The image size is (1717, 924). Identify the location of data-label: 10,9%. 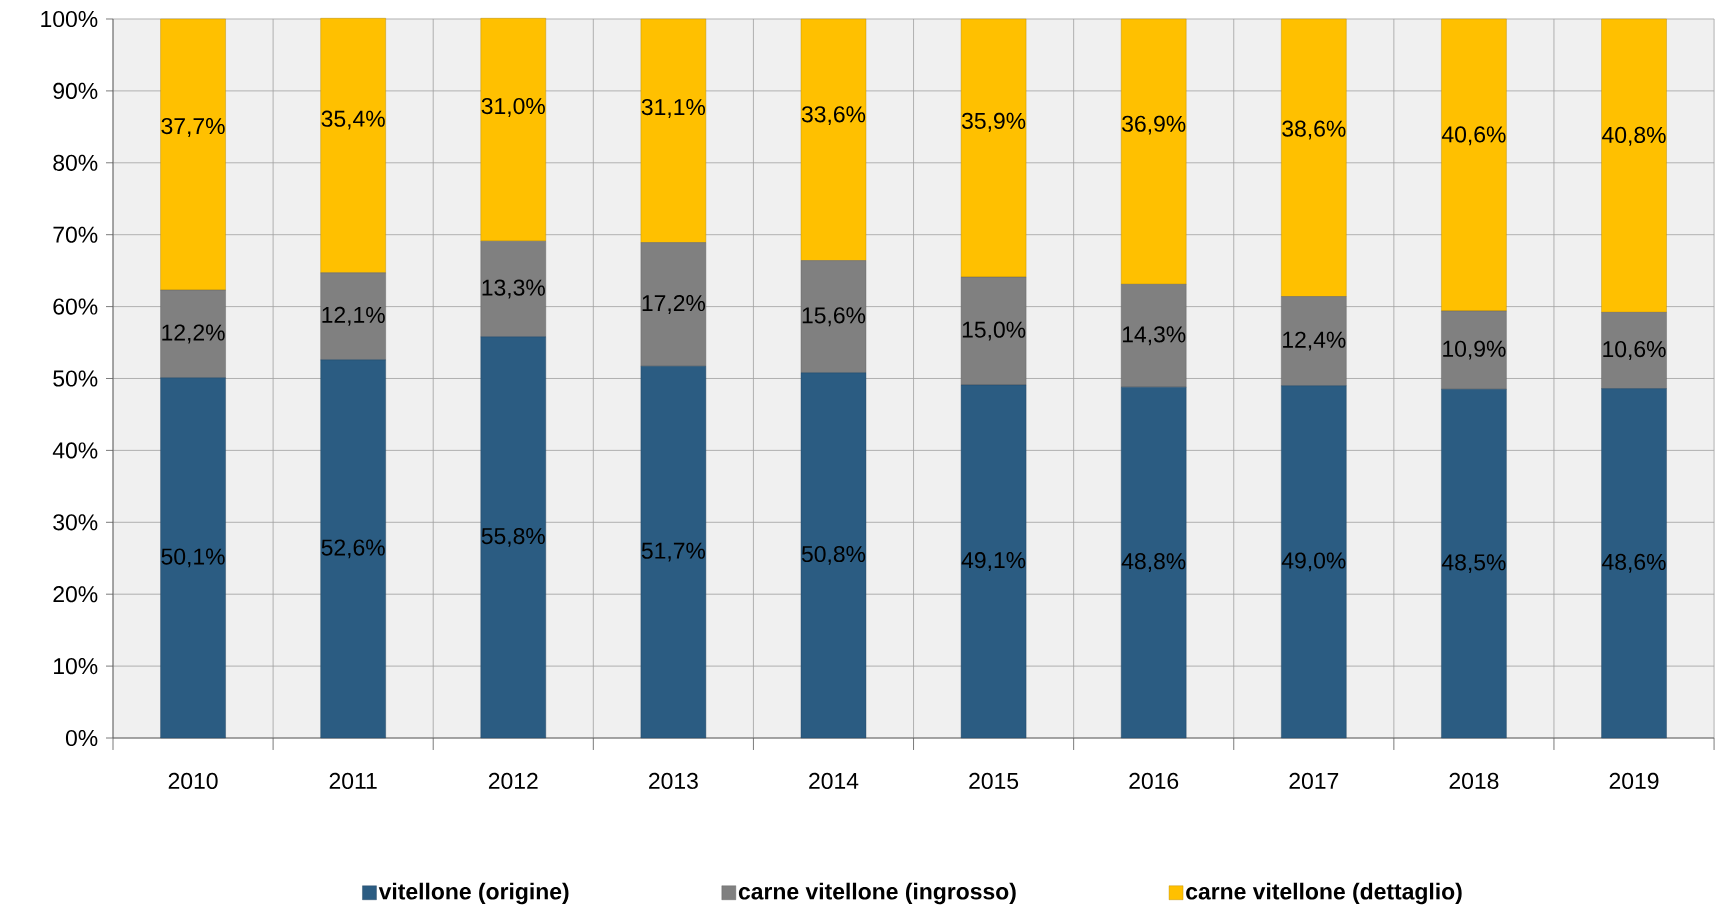
(1474, 350).